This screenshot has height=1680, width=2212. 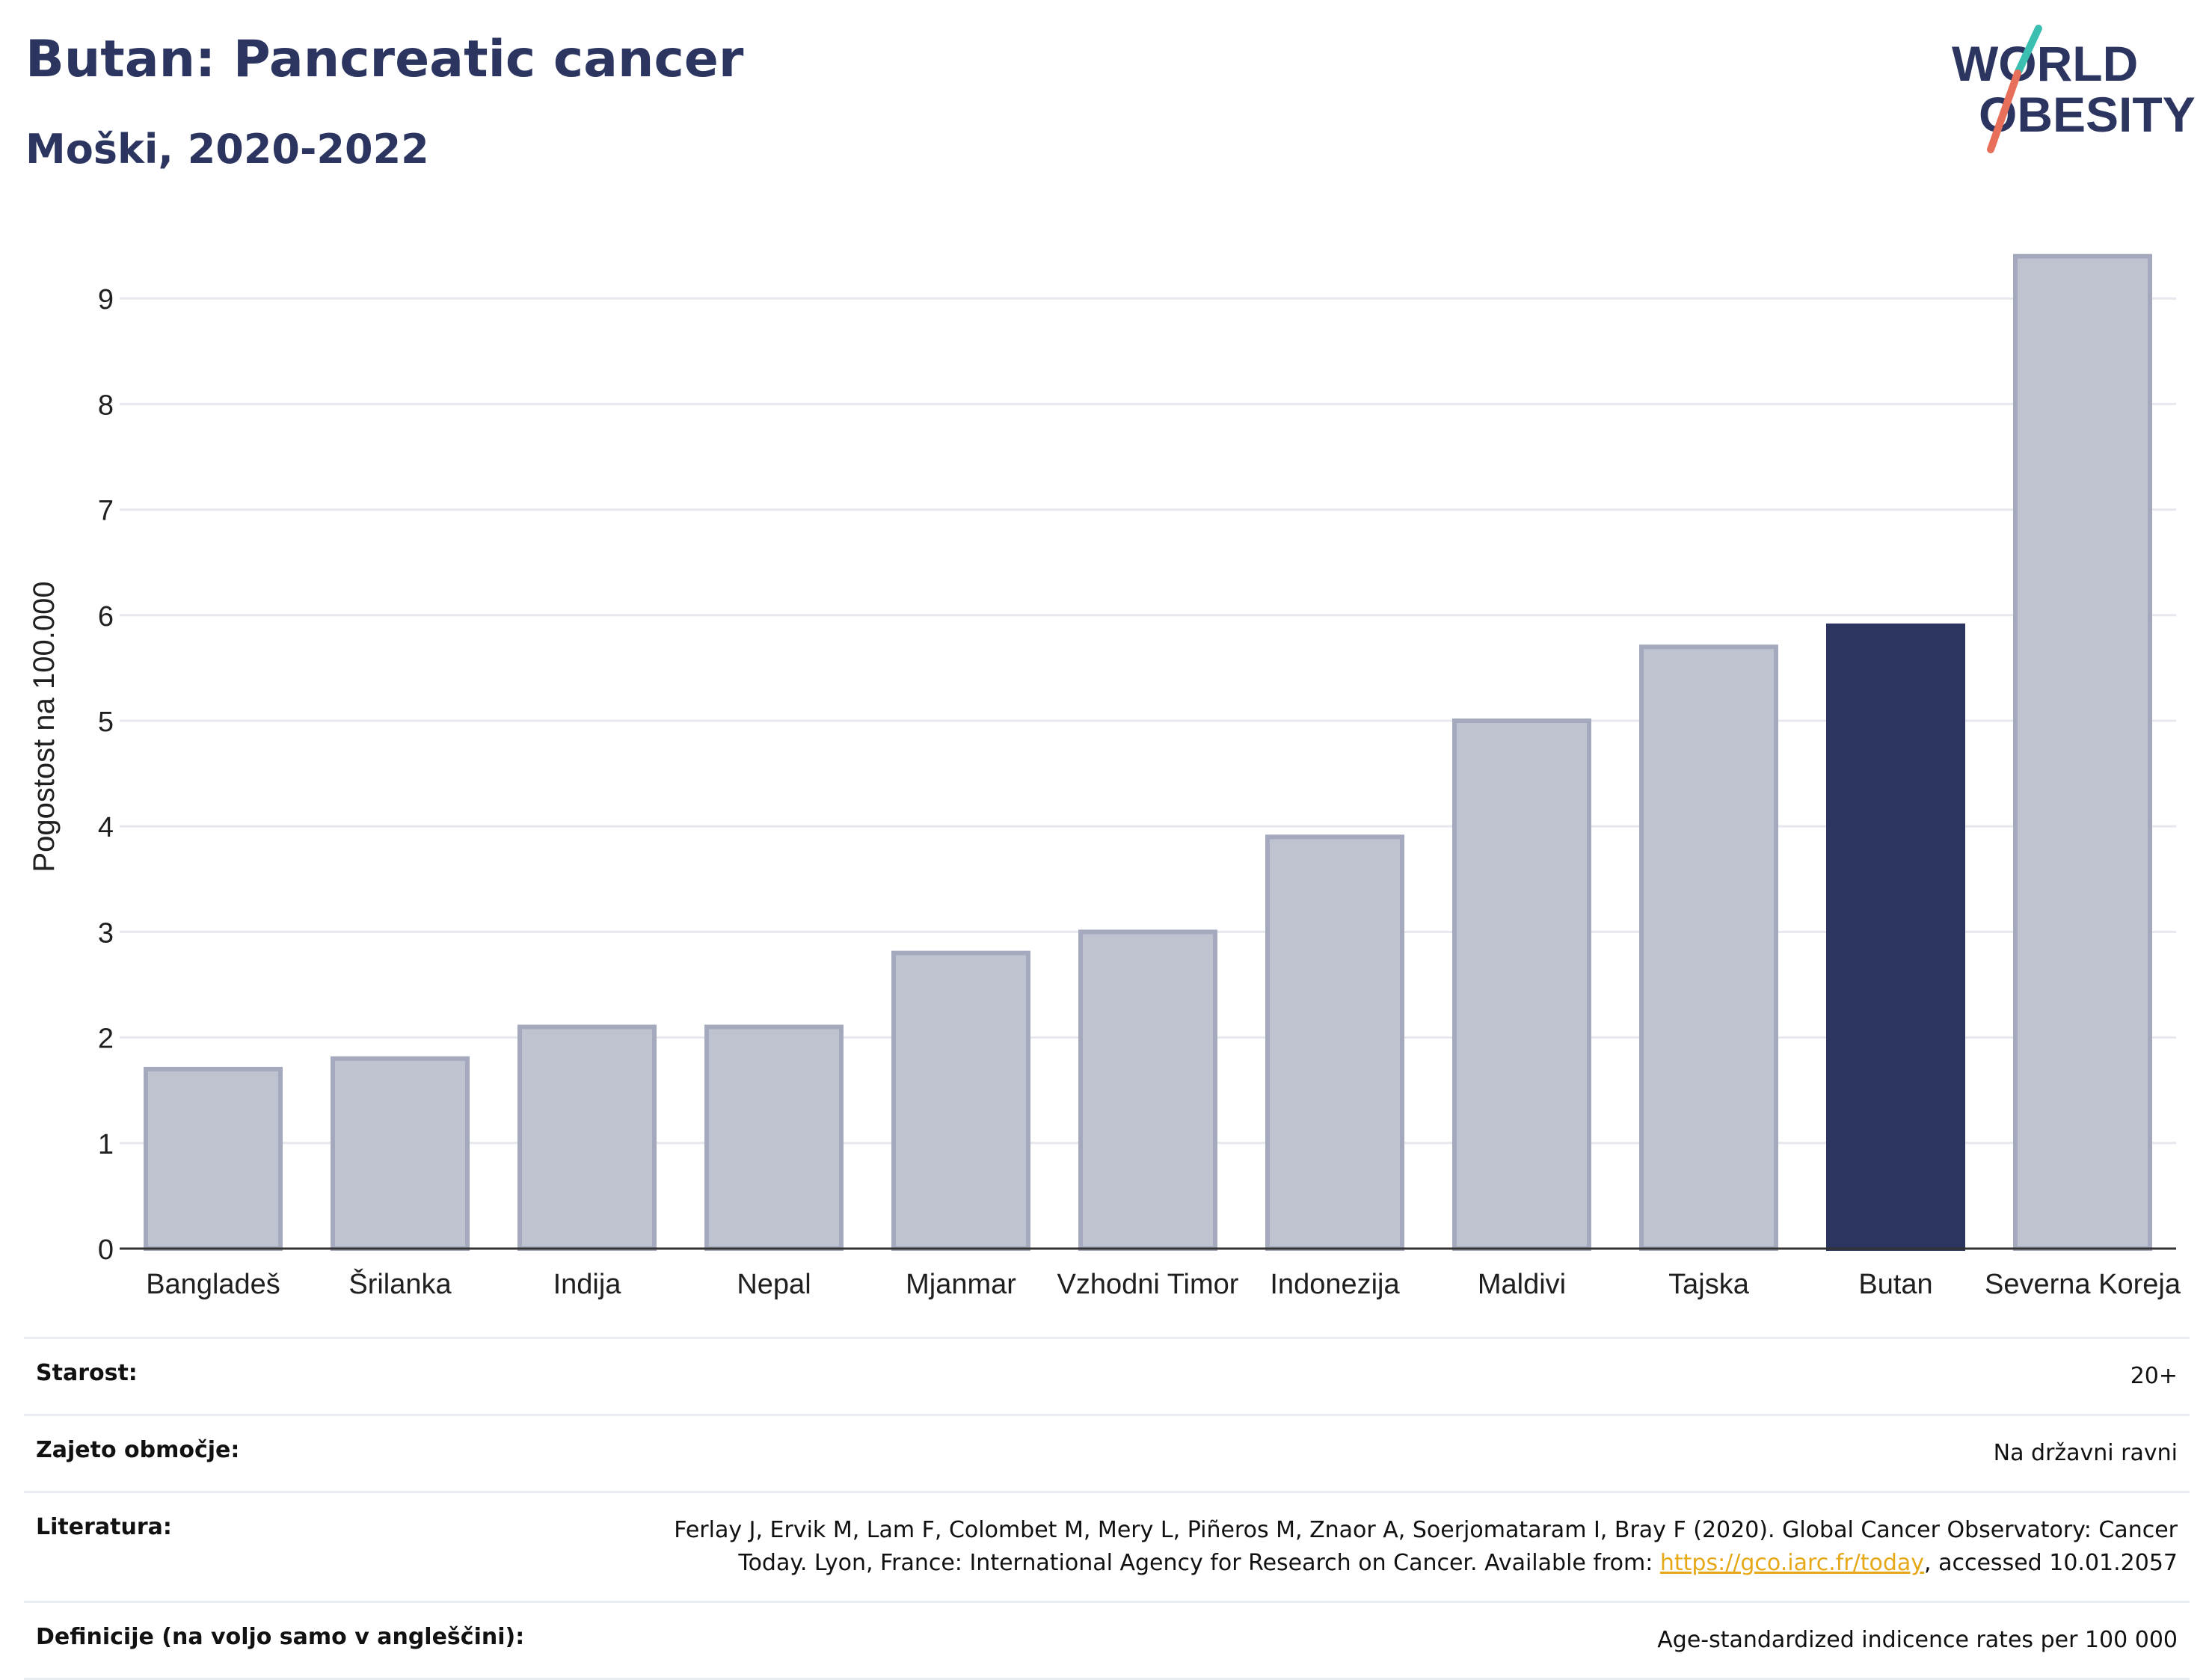 I want to click on bar-Tajska, so click(x=1708, y=947).